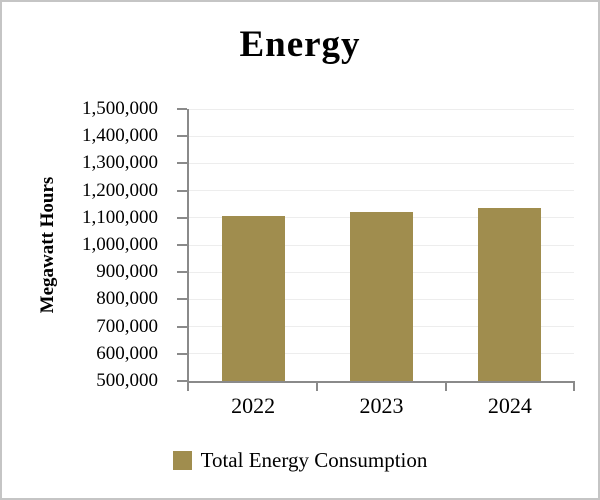 The height and width of the screenshot is (500, 600). Describe the element at coordinates (120, 163) in the screenshot. I see `y-tick-label: 1,300,000` at that location.